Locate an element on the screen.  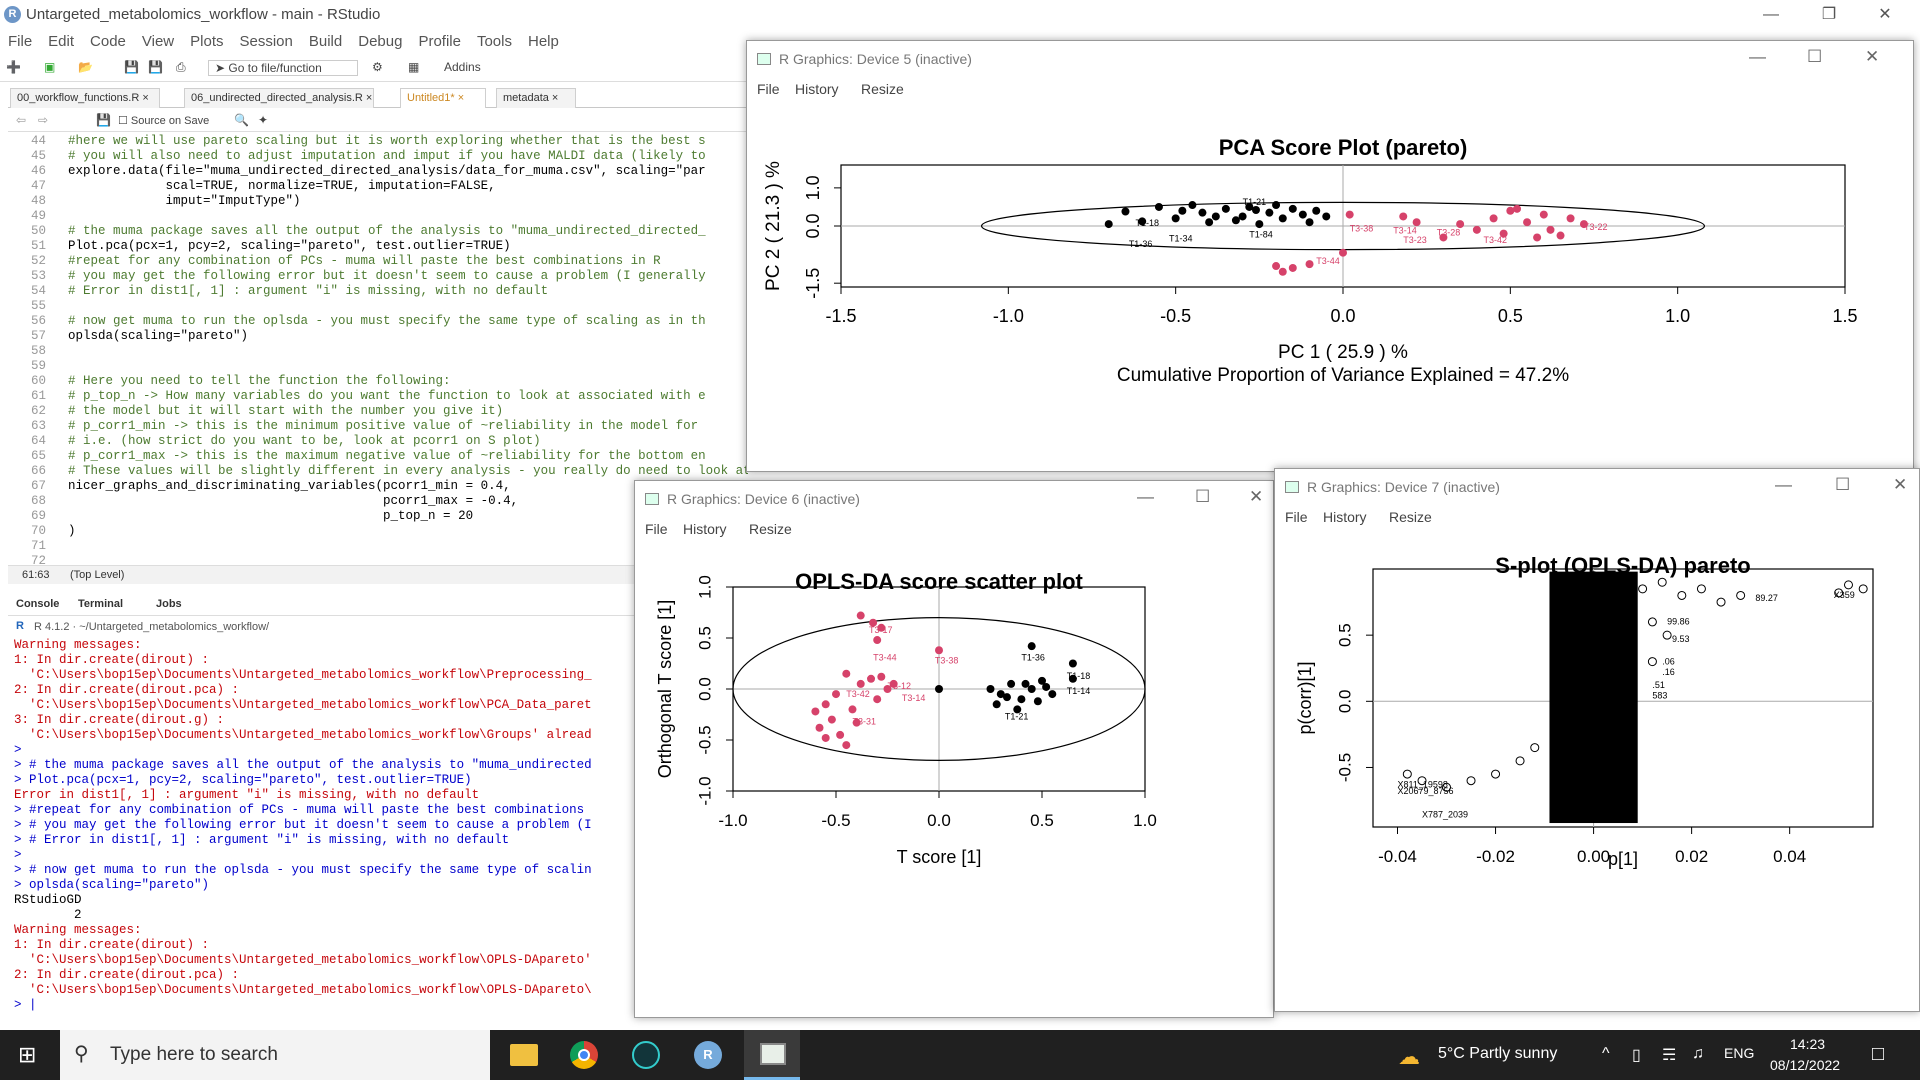
wand-icon: ✦ is located at coordinates (263, 120).